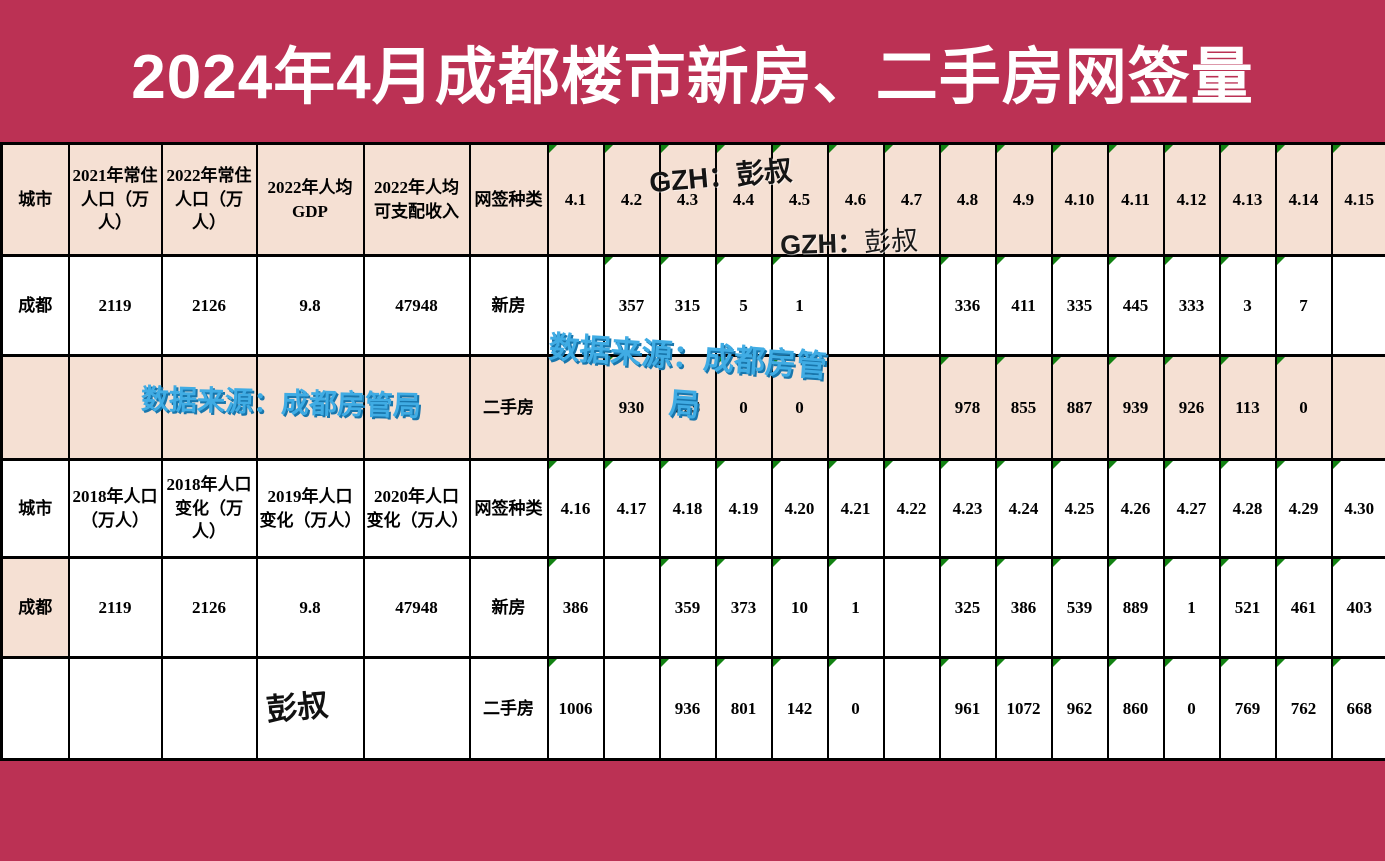 This screenshot has height=861, width=1385. What do you see at coordinates (1303, 199) in the screenshot?
I see `header-cell: 4.14` at bounding box center [1303, 199].